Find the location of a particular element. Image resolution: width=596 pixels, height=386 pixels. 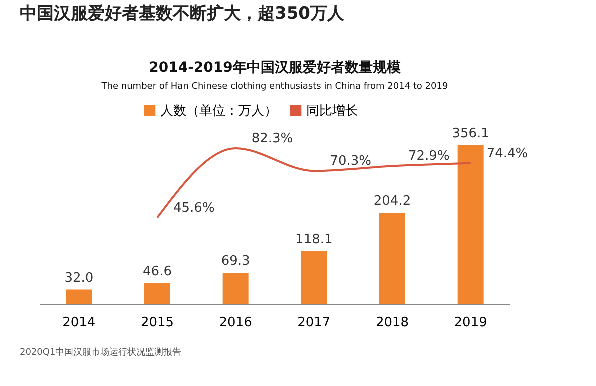

data-label: 45.6% is located at coordinates (194, 208).